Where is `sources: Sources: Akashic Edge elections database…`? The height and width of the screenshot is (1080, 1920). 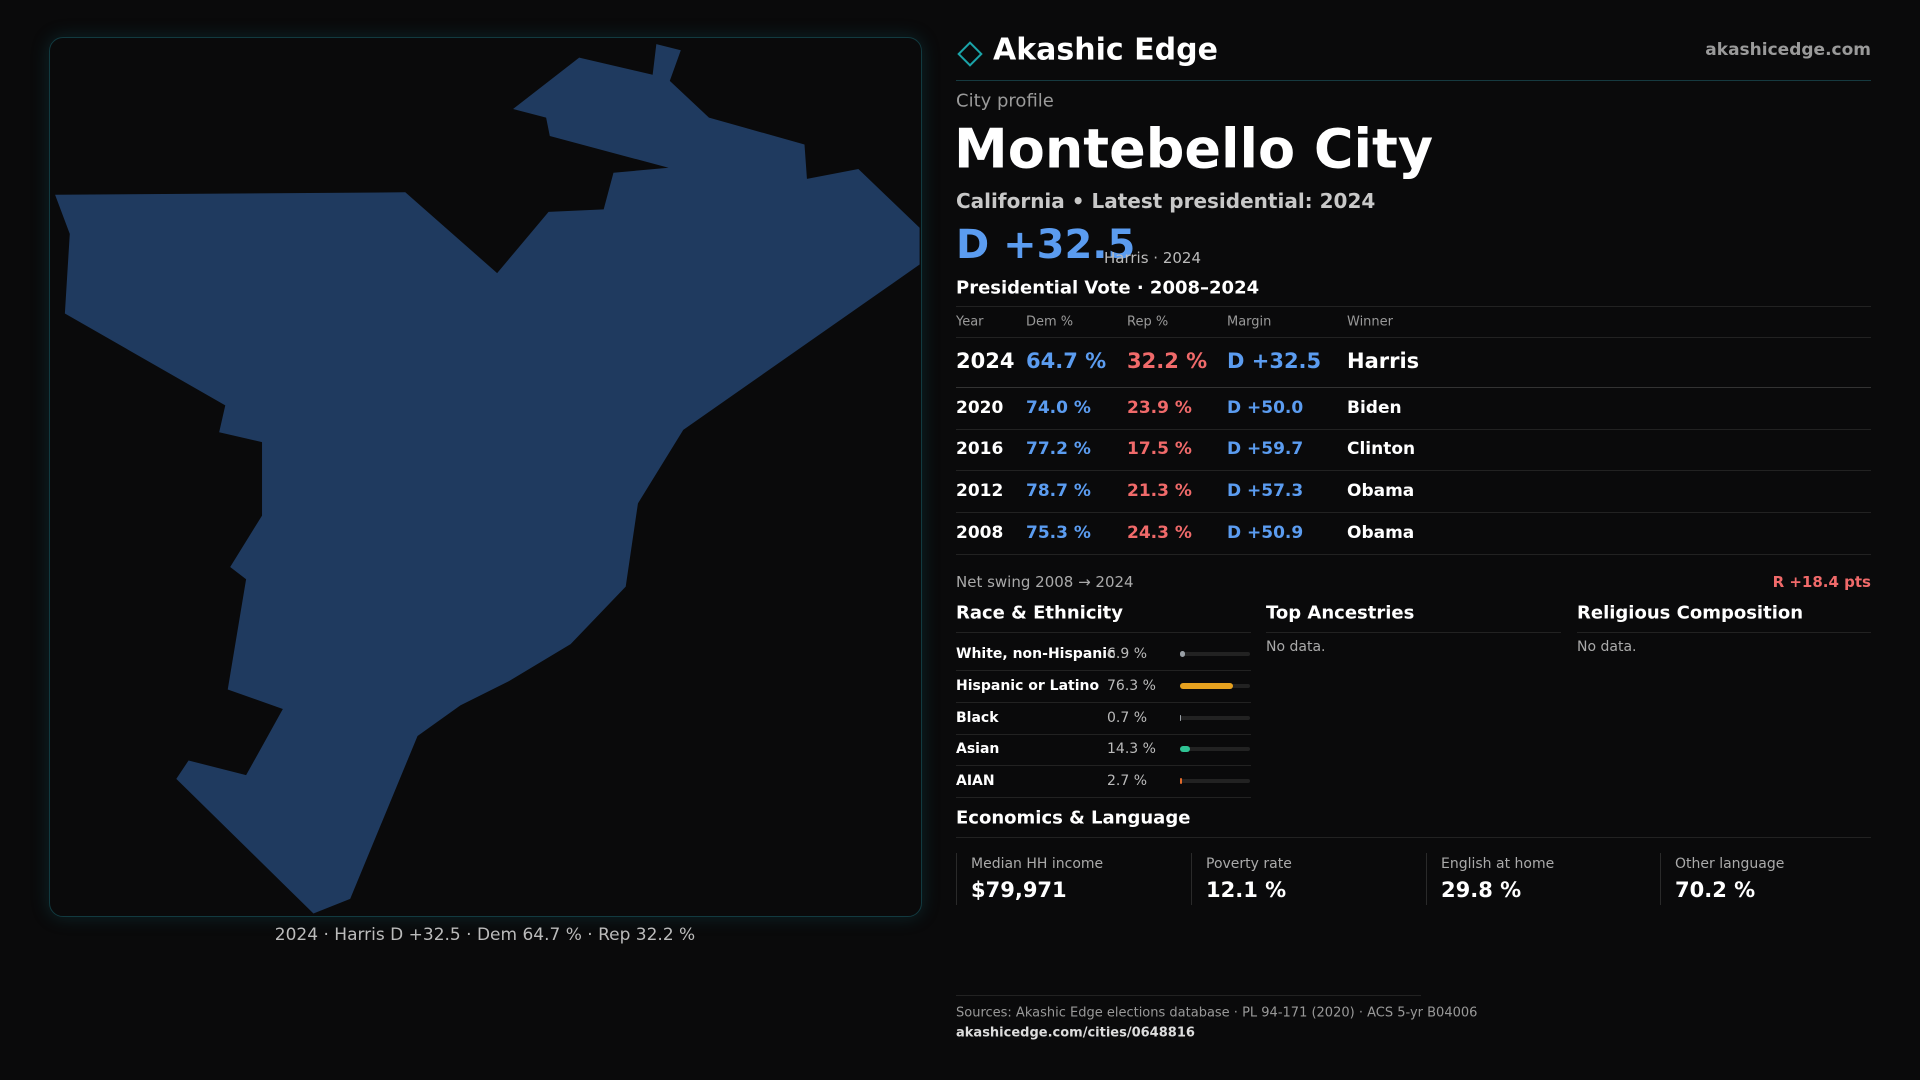
sources: Sources: Akashic Edge elections database… is located at coordinates (1217, 1013).